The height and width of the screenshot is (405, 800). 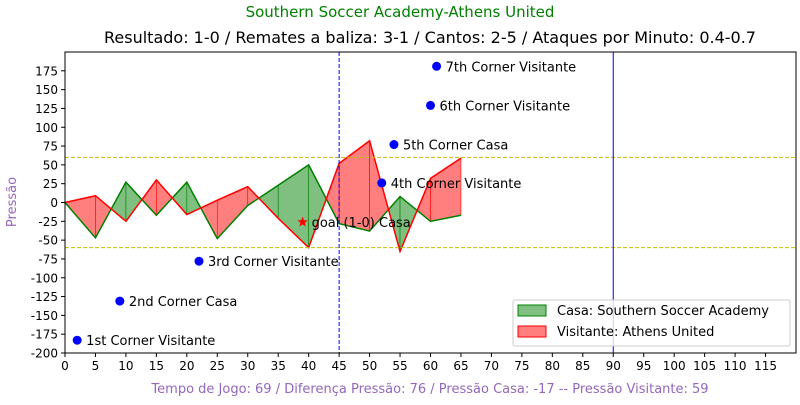 I want to click on annotation-label: 4th Corner Visitante, so click(x=456, y=184).